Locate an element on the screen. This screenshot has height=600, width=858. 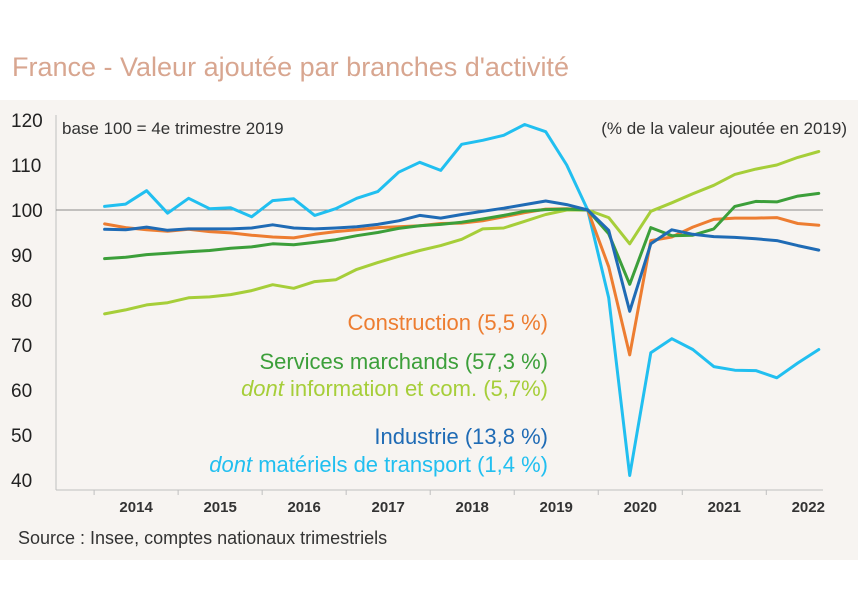
x-tick-label: 2016 is located at coordinates (303, 507).